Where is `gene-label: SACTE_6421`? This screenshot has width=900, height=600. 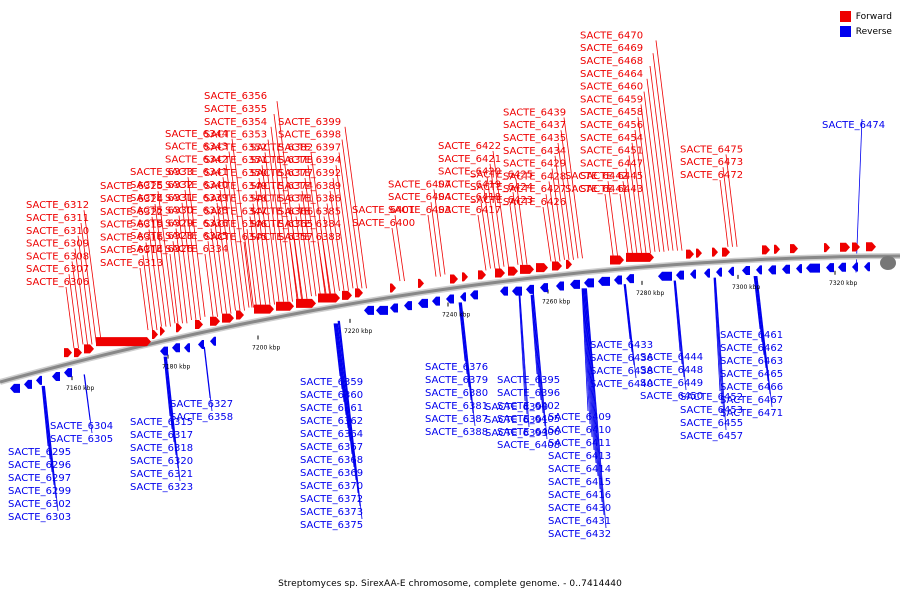
gene-label: SACTE_6421 is located at coordinates (469, 159).